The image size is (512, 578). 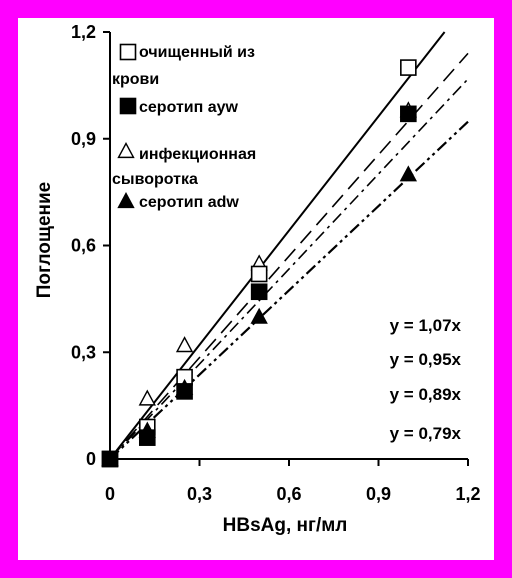 What do you see at coordinates (199, 494) in the screenshot?
I see `x-tick-label: 0,3` at bounding box center [199, 494].